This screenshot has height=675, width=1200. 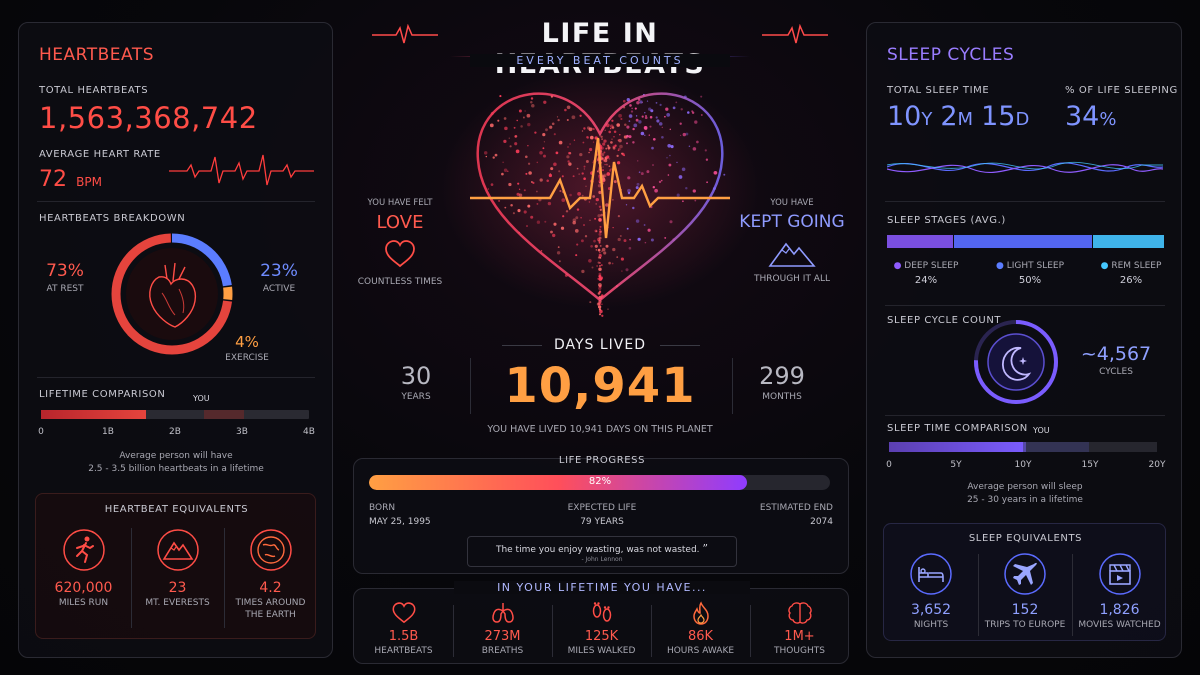 I want to click on deep-label: DEEP SLEEP, so click(x=931, y=266).